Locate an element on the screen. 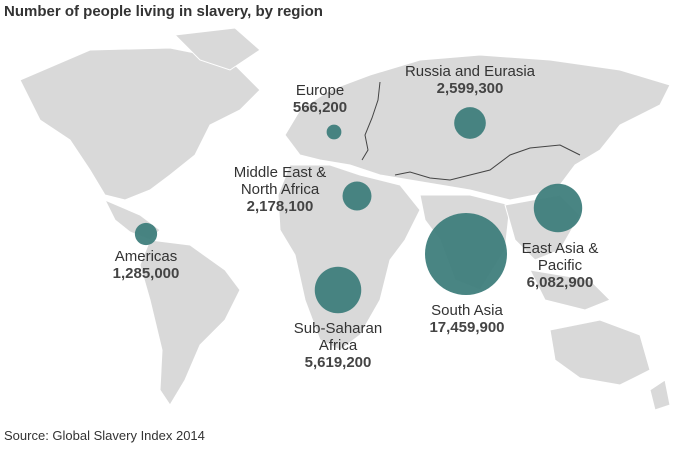 The width and height of the screenshot is (700, 449). region-label: Sub-Saharan Africa 5,619,200 is located at coordinates (338, 345).